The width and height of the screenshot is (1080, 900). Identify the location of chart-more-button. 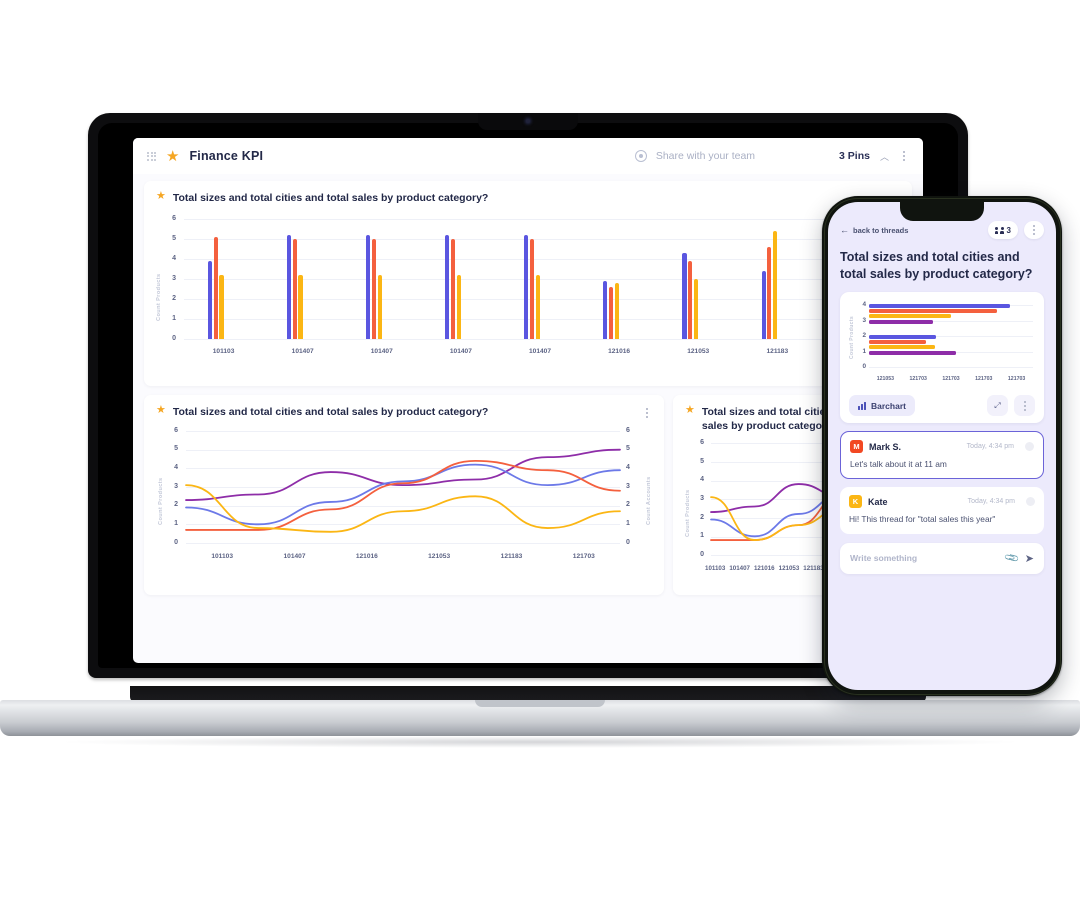
(1024, 405).